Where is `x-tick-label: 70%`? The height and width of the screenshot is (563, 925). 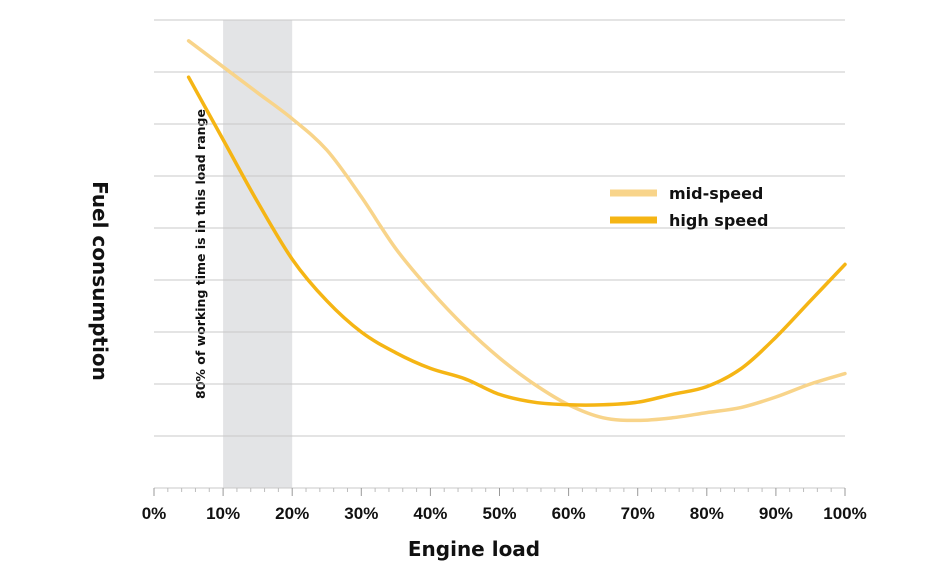 x-tick-label: 70% is located at coordinates (638, 513).